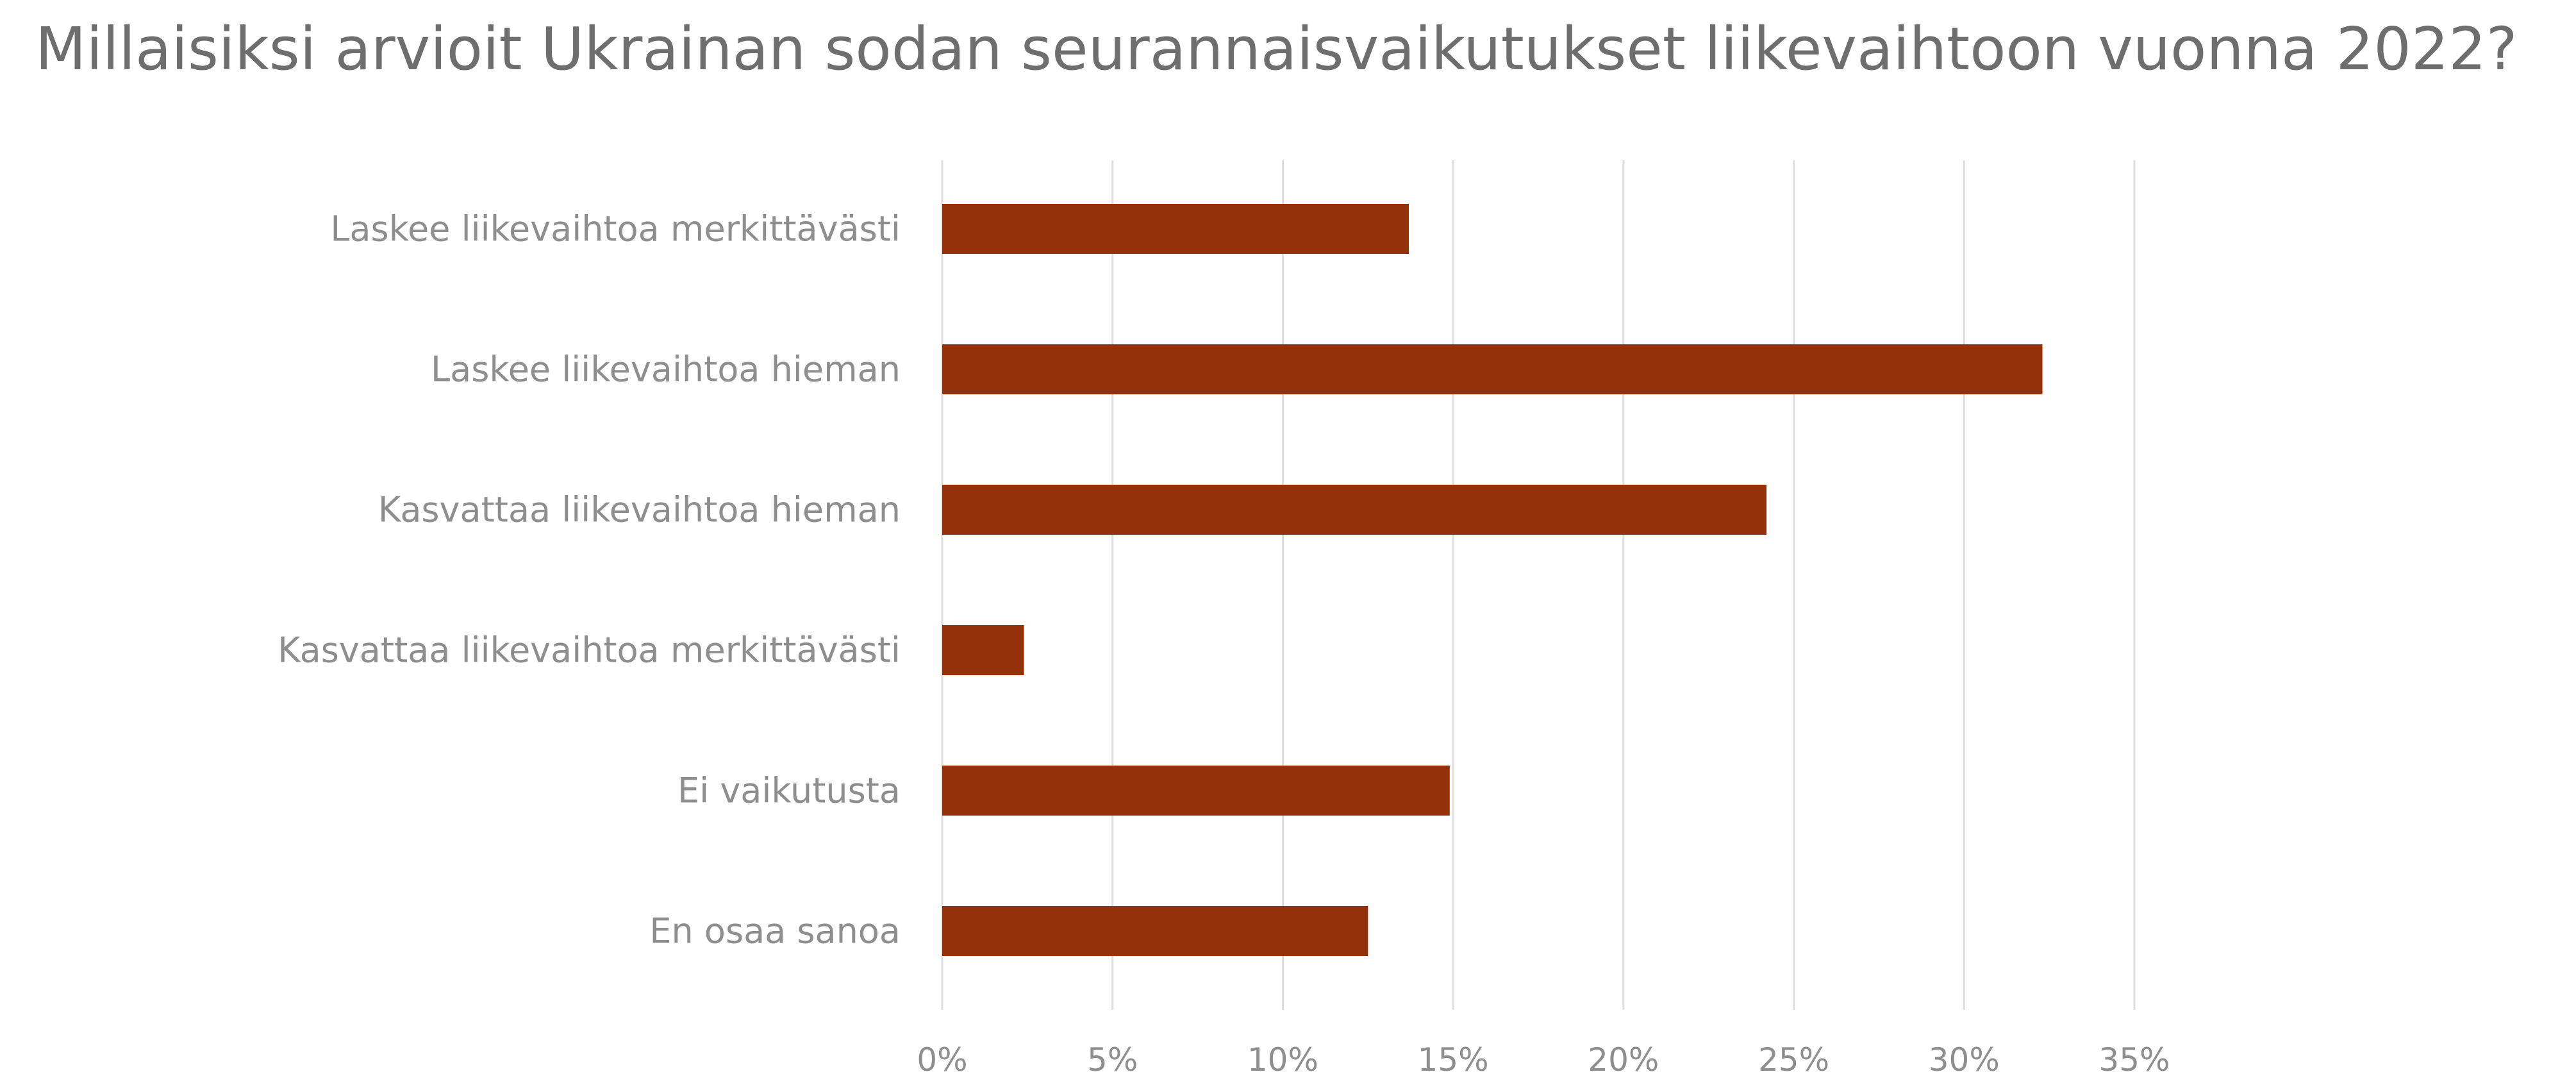 The image size is (2576, 1090). I want to click on x-tick-label: 20%, so click(1623, 1059).